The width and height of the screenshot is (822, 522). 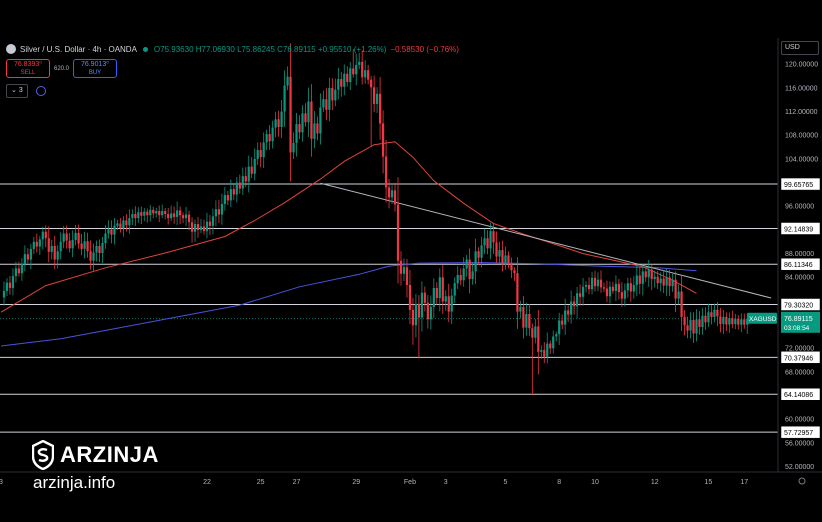 What do you see at coordinates (800, 357) in the screenshot?
I see `level-price-tag: 70.37946` at bounding box center [800, 357].